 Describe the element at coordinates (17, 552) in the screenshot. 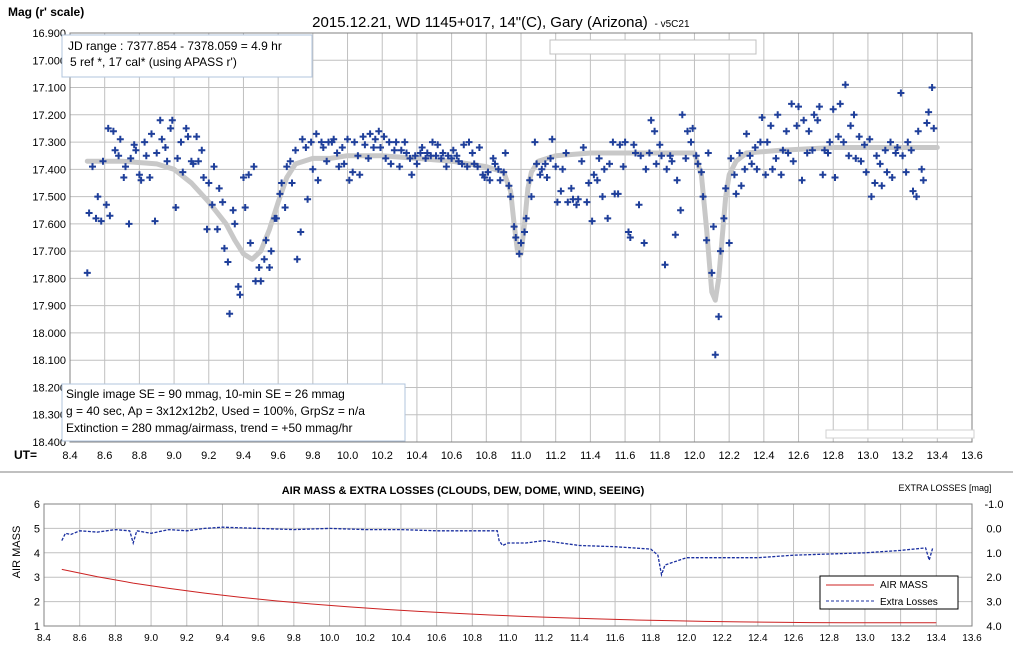

I see `bottom-y-axis-label: AIR MASS` at that location.